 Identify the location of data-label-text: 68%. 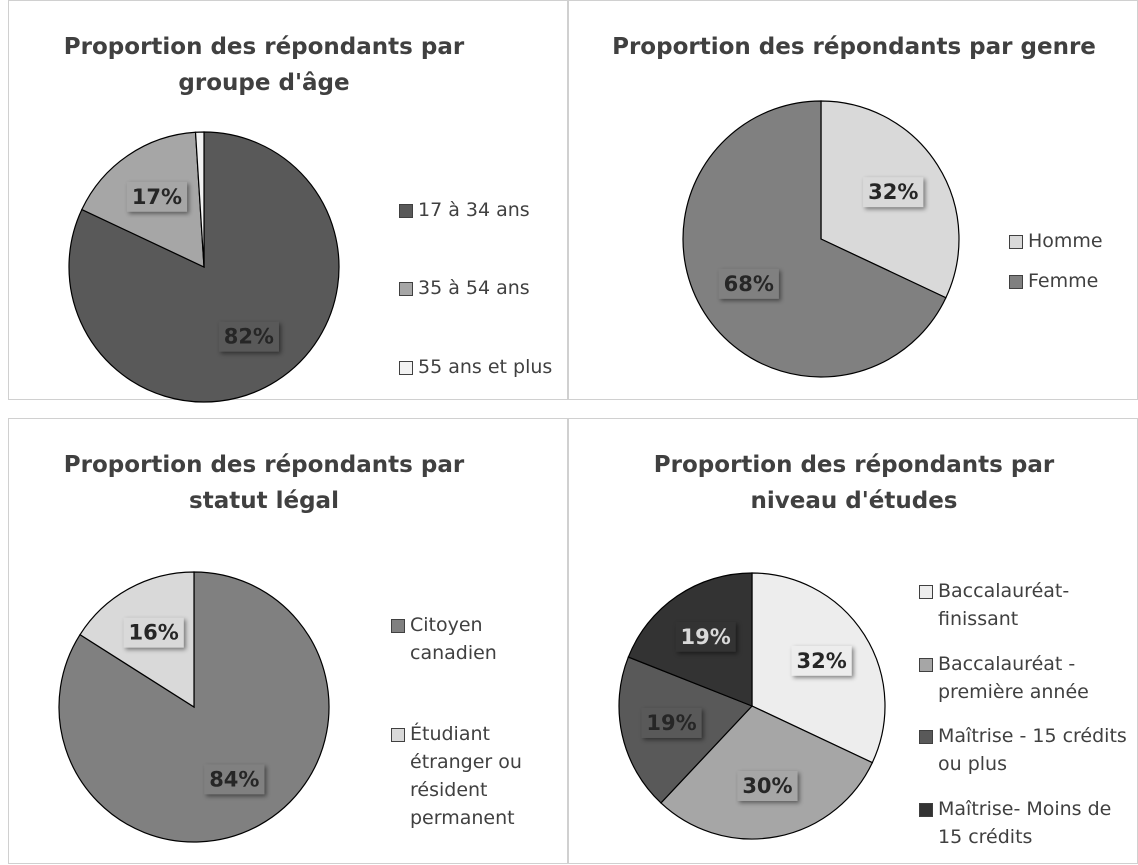
(749, 284).